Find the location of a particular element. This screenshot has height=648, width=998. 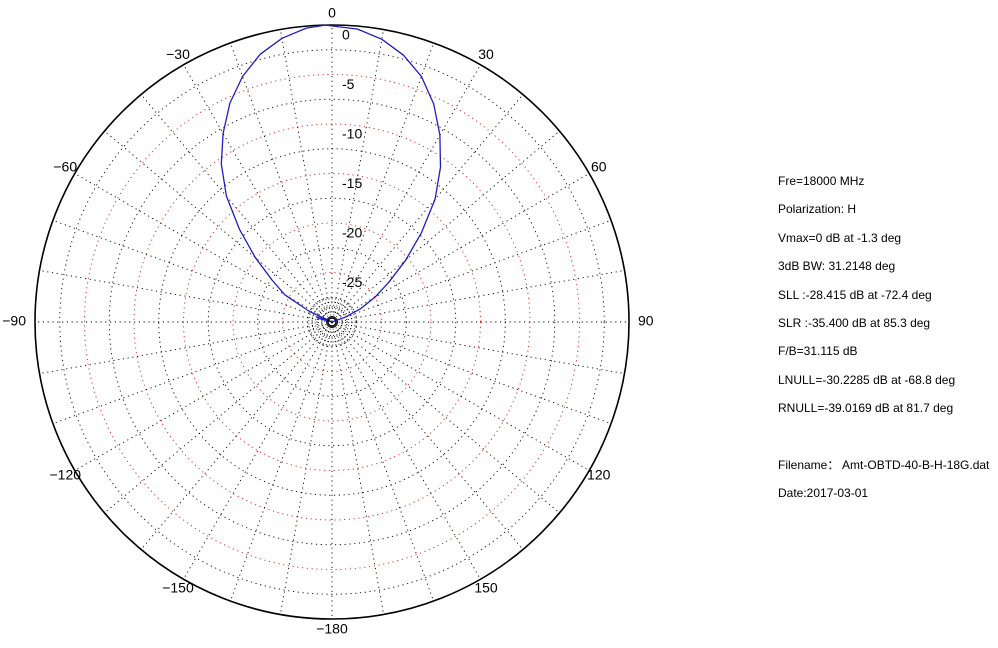

slr-label: SLR :-35.400 dB at 85.3 deg is located at coordinates (854, 323).